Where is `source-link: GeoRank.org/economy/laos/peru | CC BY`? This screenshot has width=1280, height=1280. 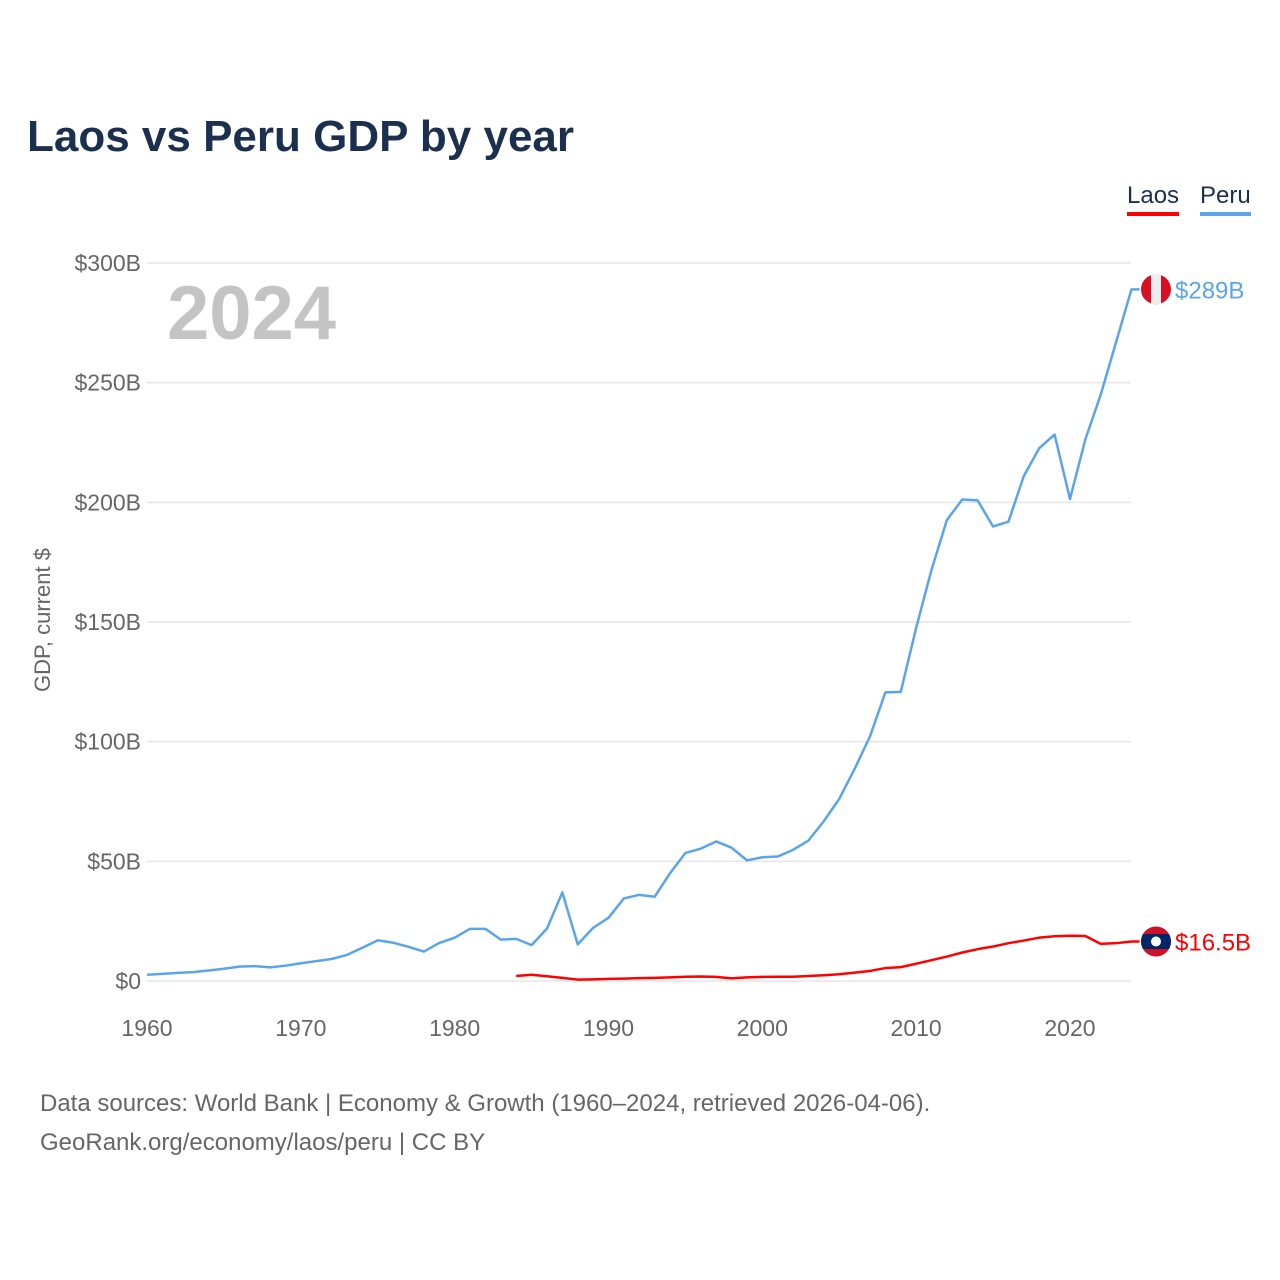
source-link: GeoRank.org/economy/laos/peru | CC BY is located at coordinates (263, 1142).